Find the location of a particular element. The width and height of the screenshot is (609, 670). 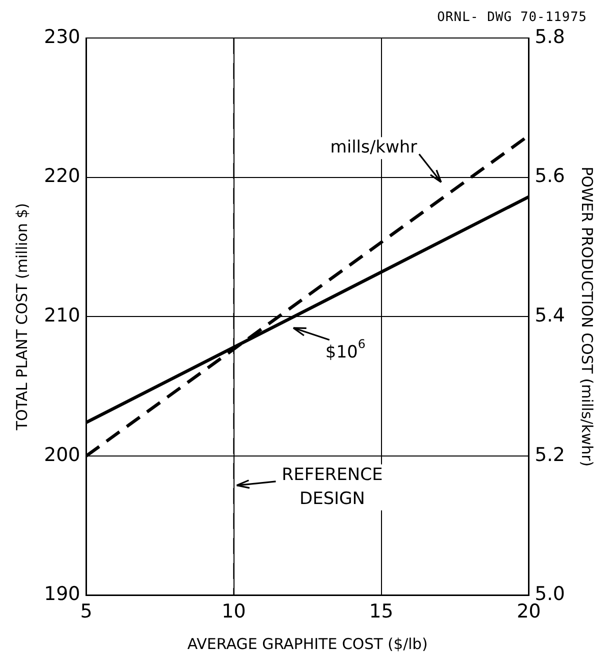

x-tick-label: 15 is located at coordinates (381, 611).